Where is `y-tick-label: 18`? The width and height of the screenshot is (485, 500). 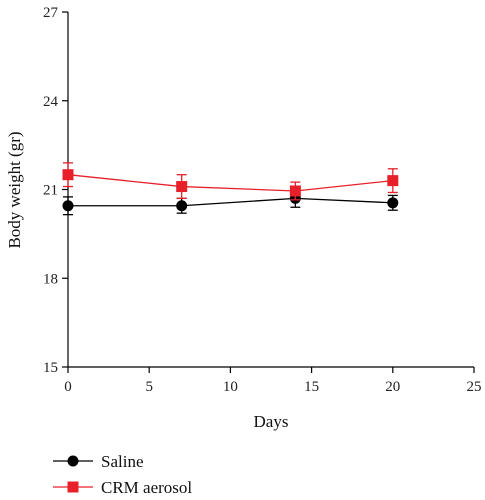 y-tick-label: 18 is located at coordinates (50, 279).